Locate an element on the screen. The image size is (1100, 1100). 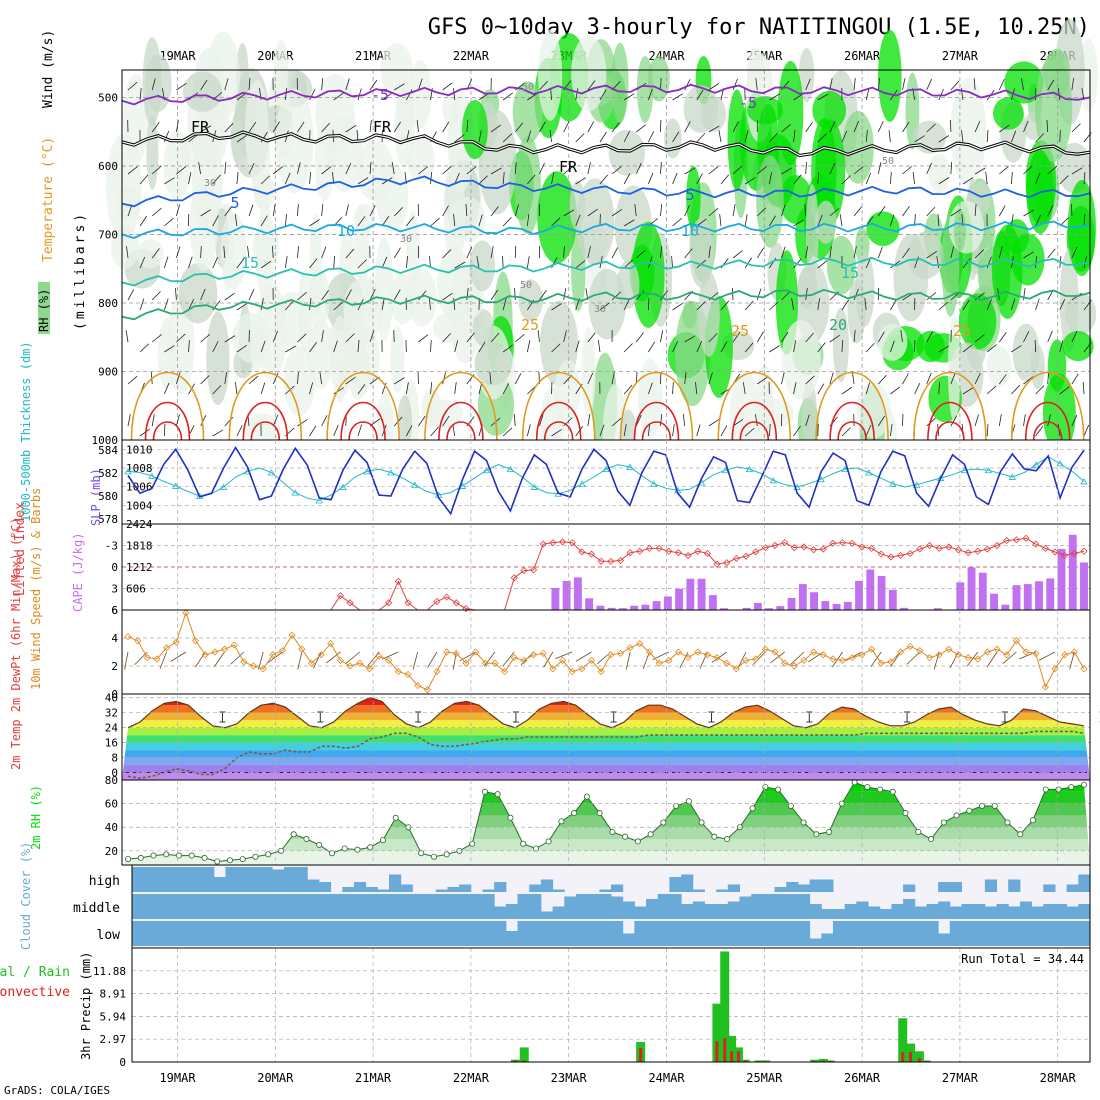
thickness-line is located at coordinates (606, 479).